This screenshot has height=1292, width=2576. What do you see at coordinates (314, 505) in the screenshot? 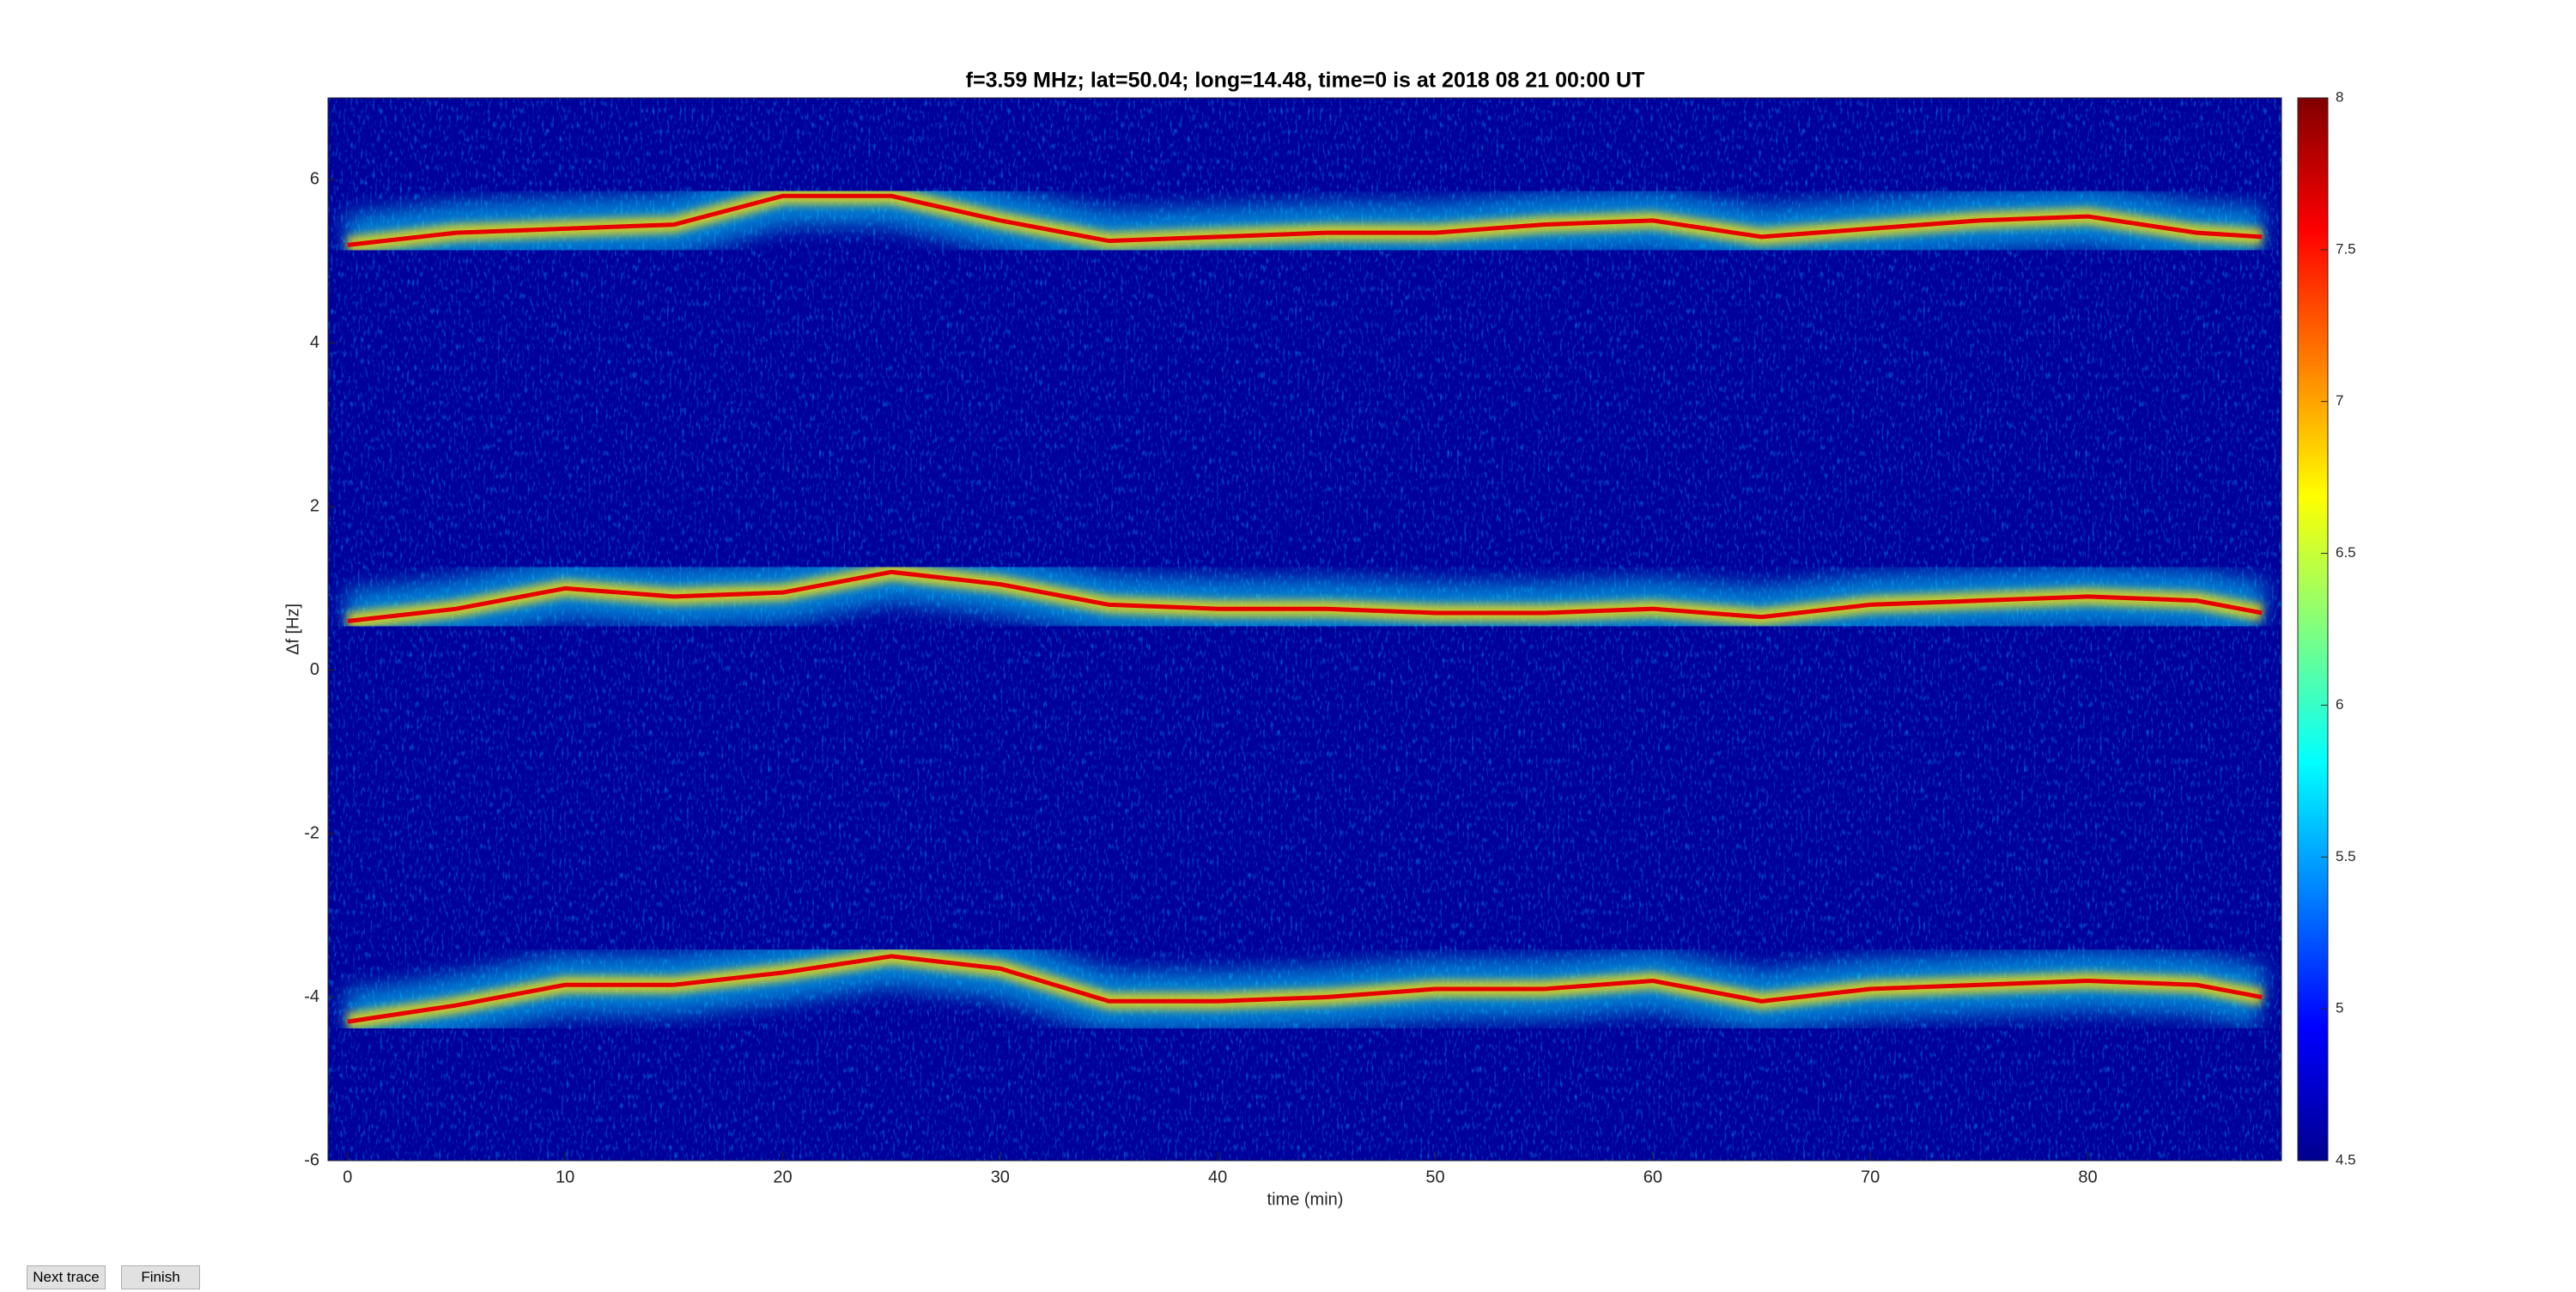
I see `y-tick-label: 2` at bounding box center [314, 505].